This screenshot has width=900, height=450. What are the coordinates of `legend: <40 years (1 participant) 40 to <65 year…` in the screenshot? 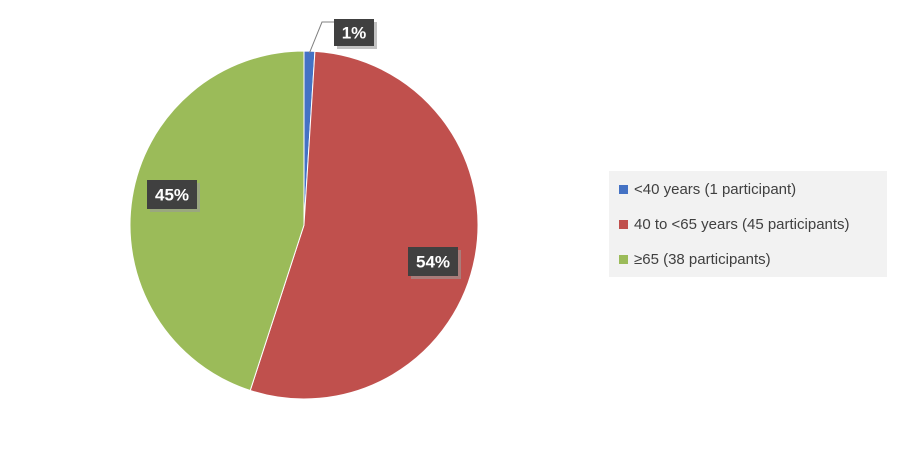 It's located at (748, 224).